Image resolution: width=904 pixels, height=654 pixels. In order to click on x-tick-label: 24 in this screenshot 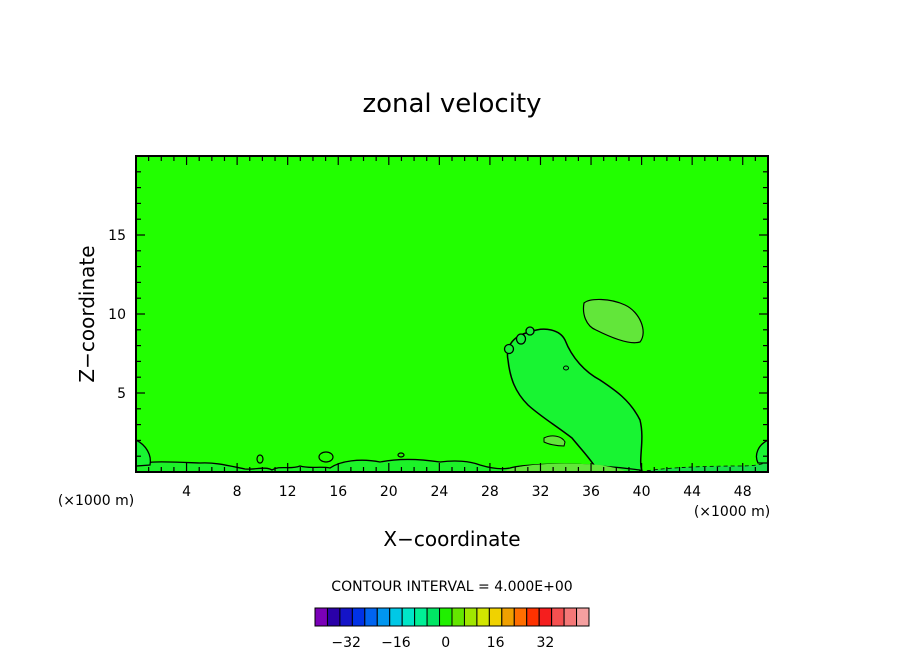, I will do `click(439, 492)`.